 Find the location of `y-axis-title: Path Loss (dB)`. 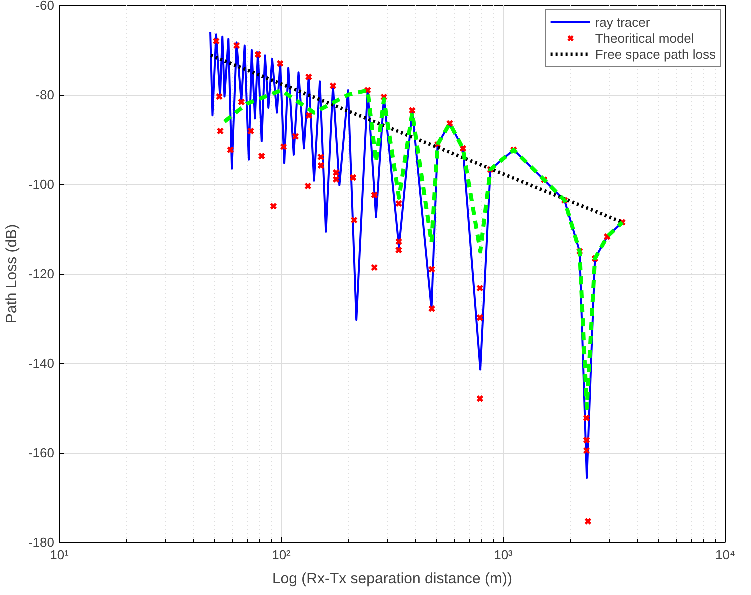

y-axis-title: Path Loss (dB) is located at coordinates (11, 274).